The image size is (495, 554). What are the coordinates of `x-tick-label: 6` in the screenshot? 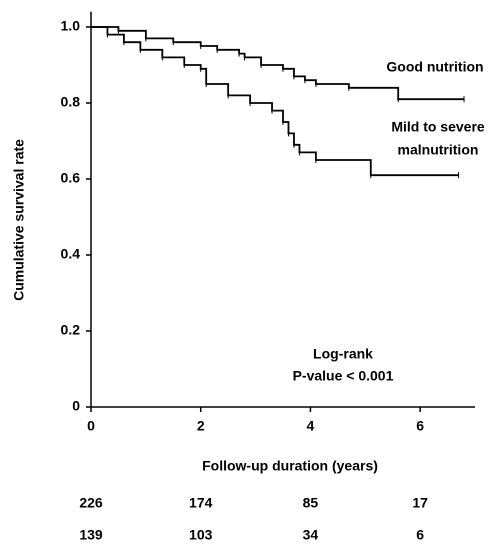 It's located at (420, 426).